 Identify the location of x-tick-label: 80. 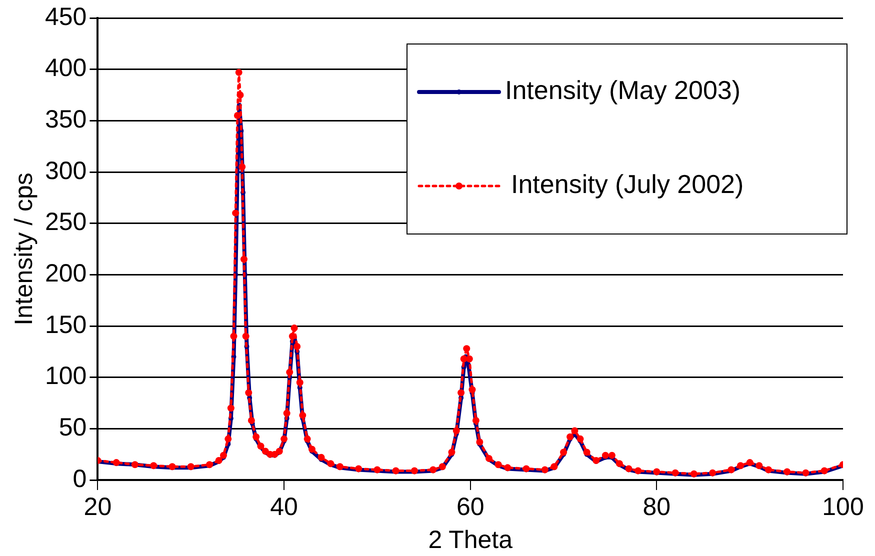
(656, 506).